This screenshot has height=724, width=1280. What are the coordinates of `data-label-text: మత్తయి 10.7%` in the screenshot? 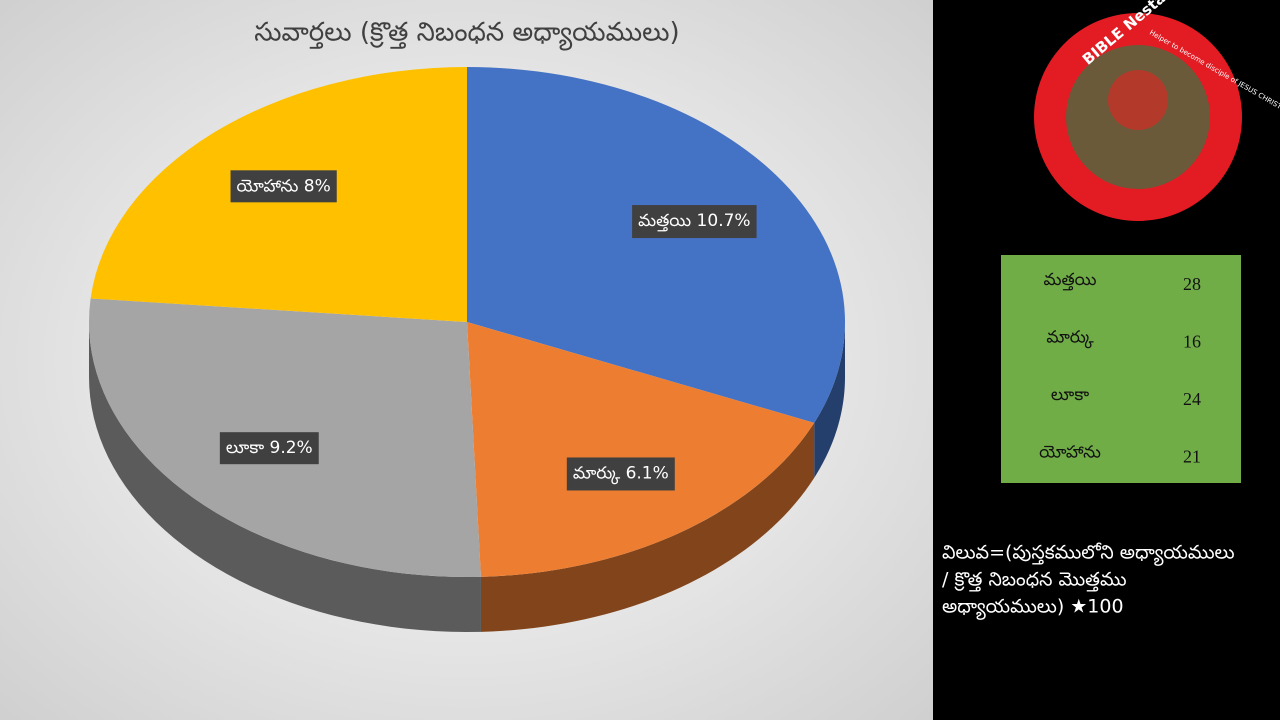 It's located at (694, 221).